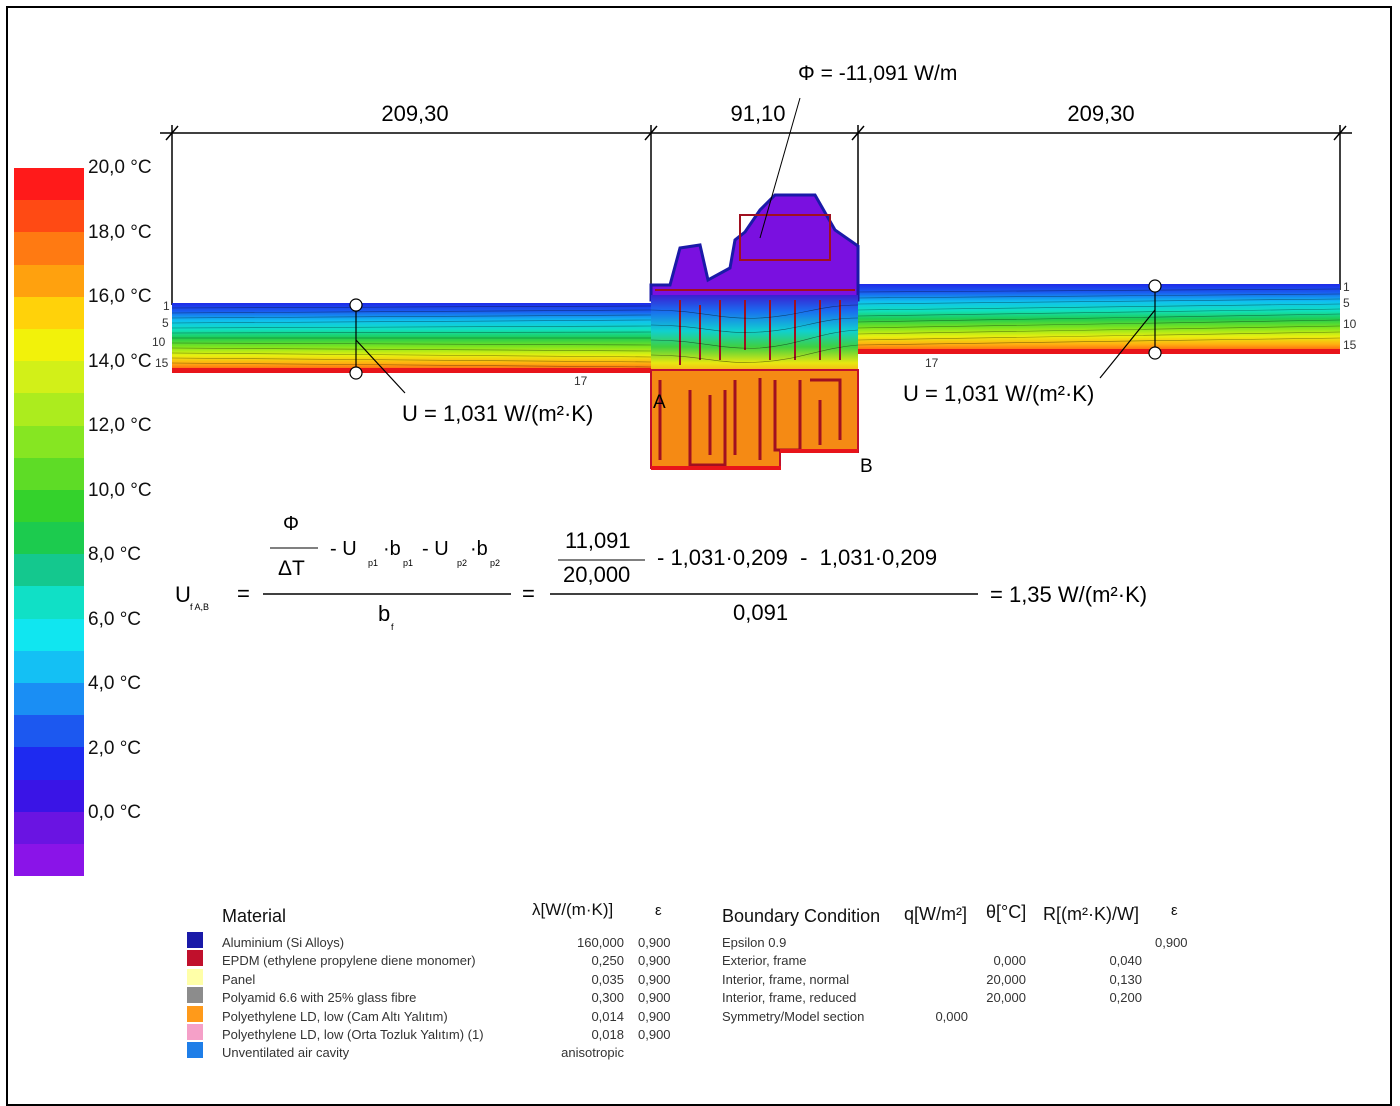 This screenshot has height=1106, width=1400. What do you see at coordinates (166, 306) in the screenshot?
I see `isotherm-label: 1` at bounding box center [166, 306].